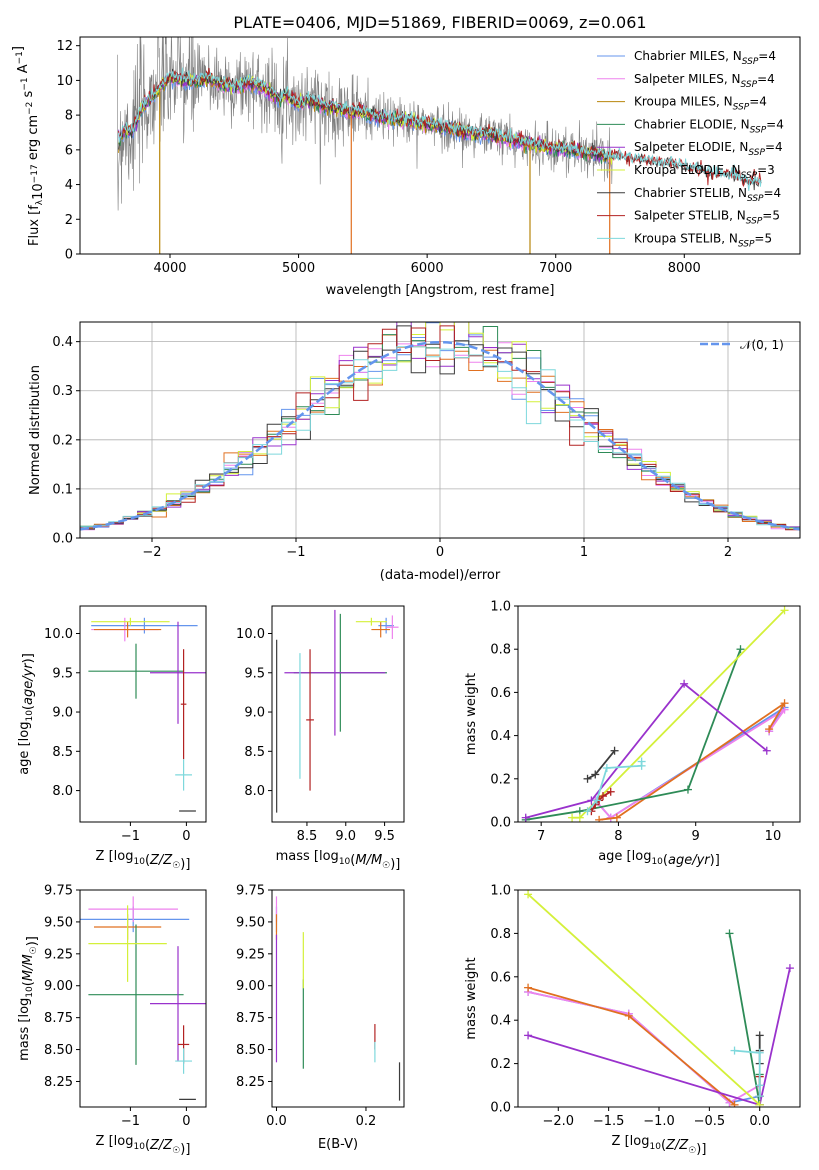 This screenshot has height=1170, width=819. What do you see at coordinates (64, 81) in the screenshot?
I see `y-tick-label: 10` at bounding box center [64, 81].